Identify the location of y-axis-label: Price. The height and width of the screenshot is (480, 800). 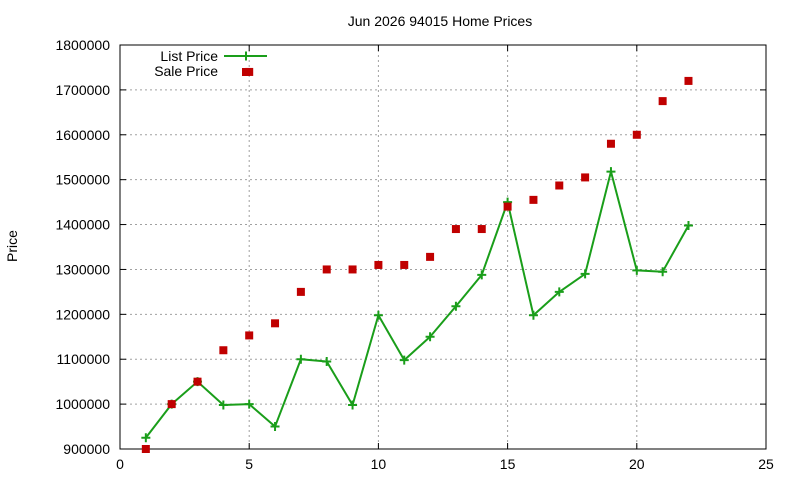
(12, 246).